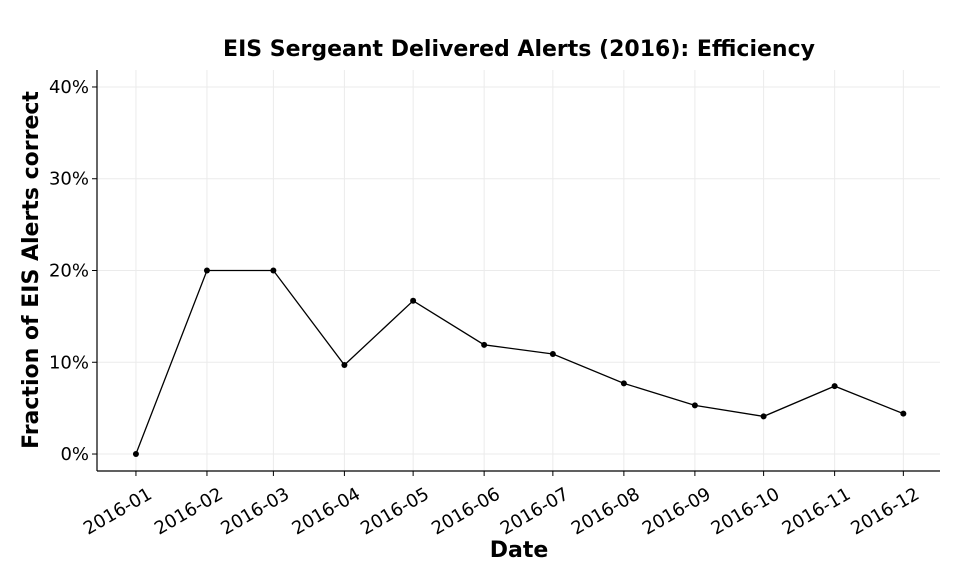 This screenshot has height=576, width=960. What do you see at coordinates (69, 271) in the screenshot?
I see `y-tick-label: 20%` at bounding box center [69, 271].